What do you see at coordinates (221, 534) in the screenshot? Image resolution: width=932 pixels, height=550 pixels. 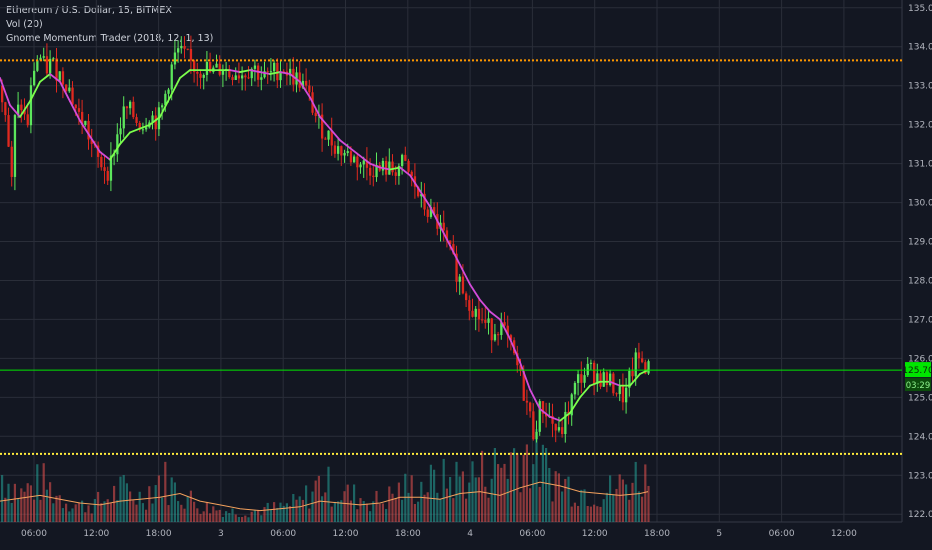 I see `x-tick-label: 3` at bounding box center [221, 534].